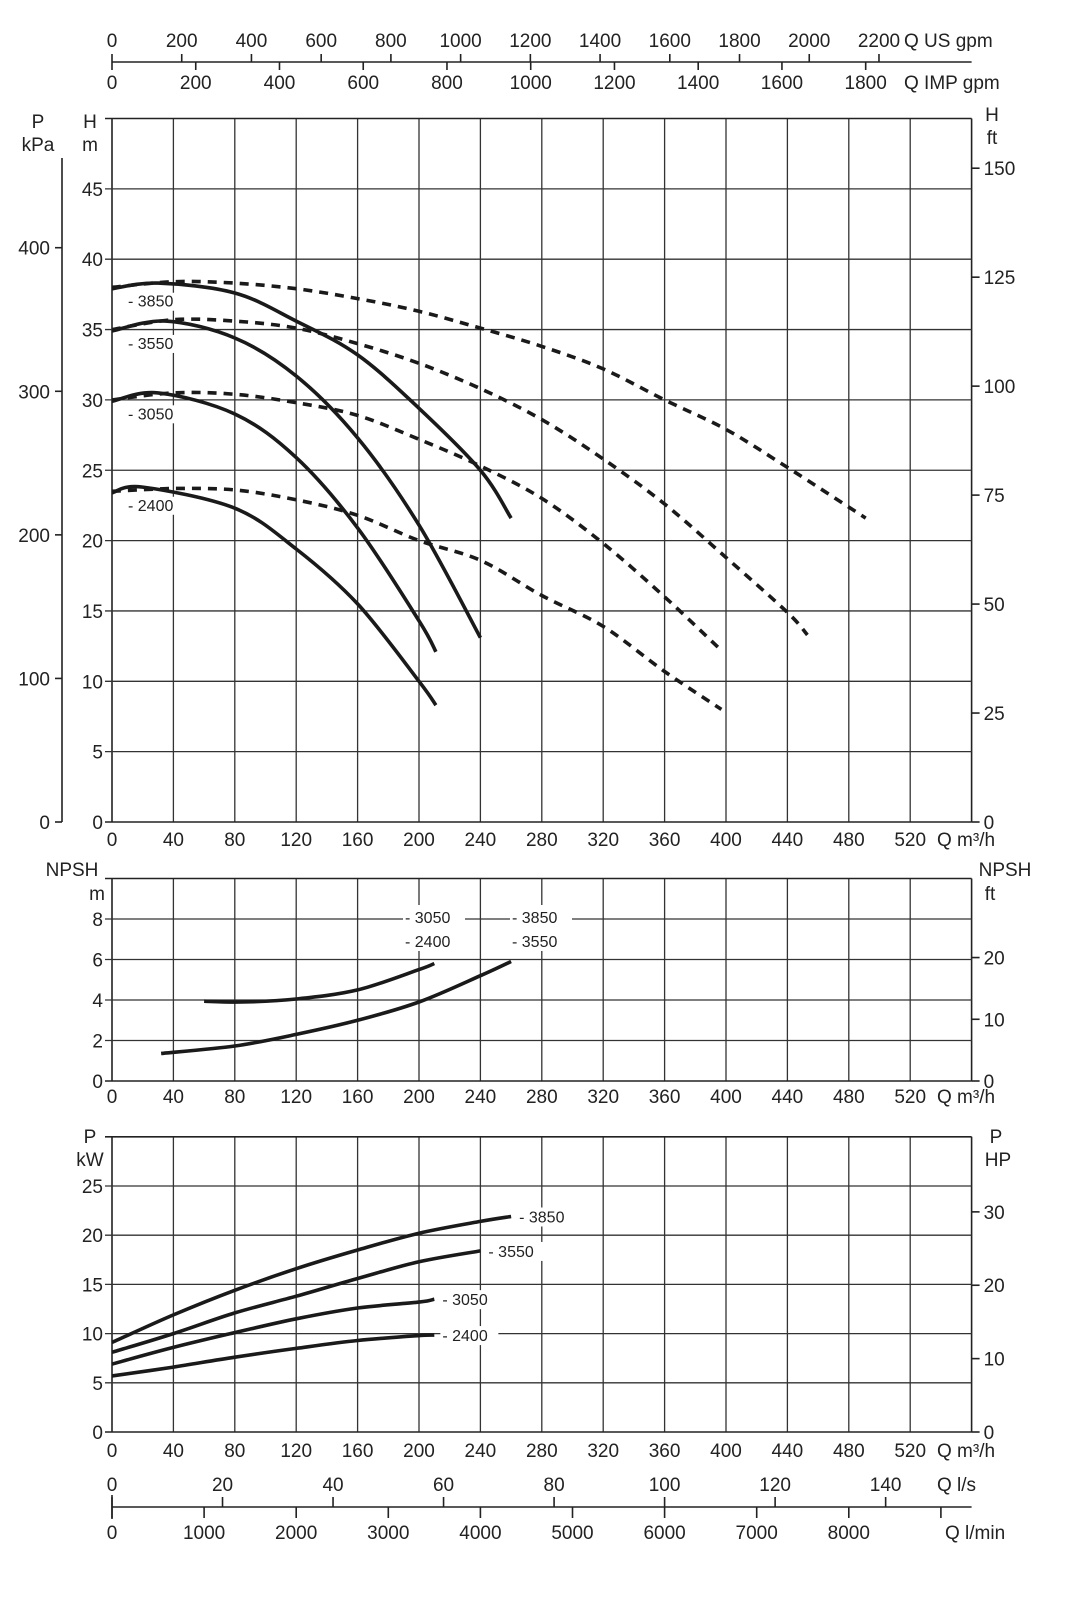 The width and height of the screenshot is (1081, 1613). I want to click on head-y-unit: m, so click(90, 145).